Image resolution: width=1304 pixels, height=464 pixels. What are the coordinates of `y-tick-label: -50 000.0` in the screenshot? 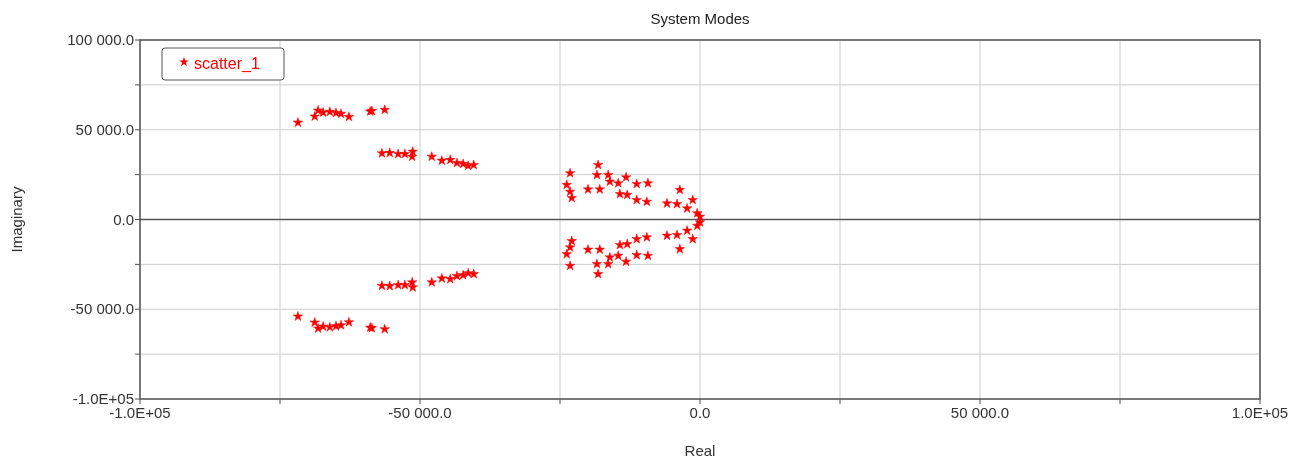 It's located at (102, 309).